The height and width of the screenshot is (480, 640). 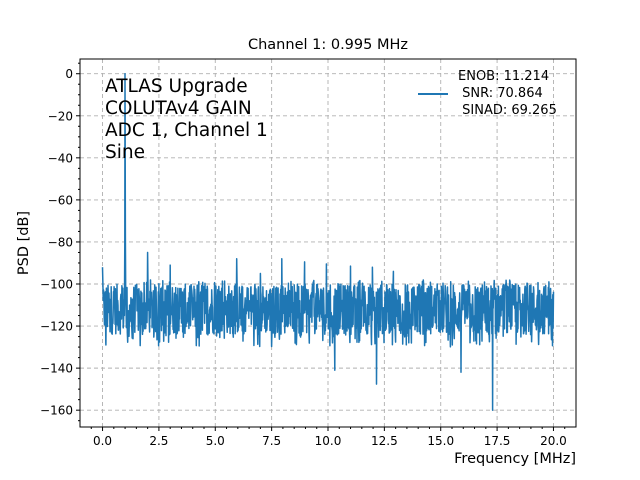 What do you see at coordinates (503, 76) in the screenshot?
I see `legend-enob: ENOB: 11.214` at bounding box center [503, 76].